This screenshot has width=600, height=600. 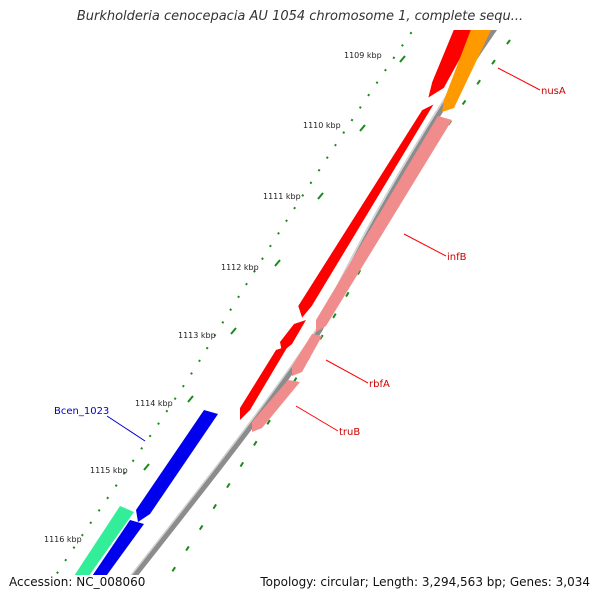 I want to click on kbp-label-1114: 1114 kbp, so click(x=154, y=403).